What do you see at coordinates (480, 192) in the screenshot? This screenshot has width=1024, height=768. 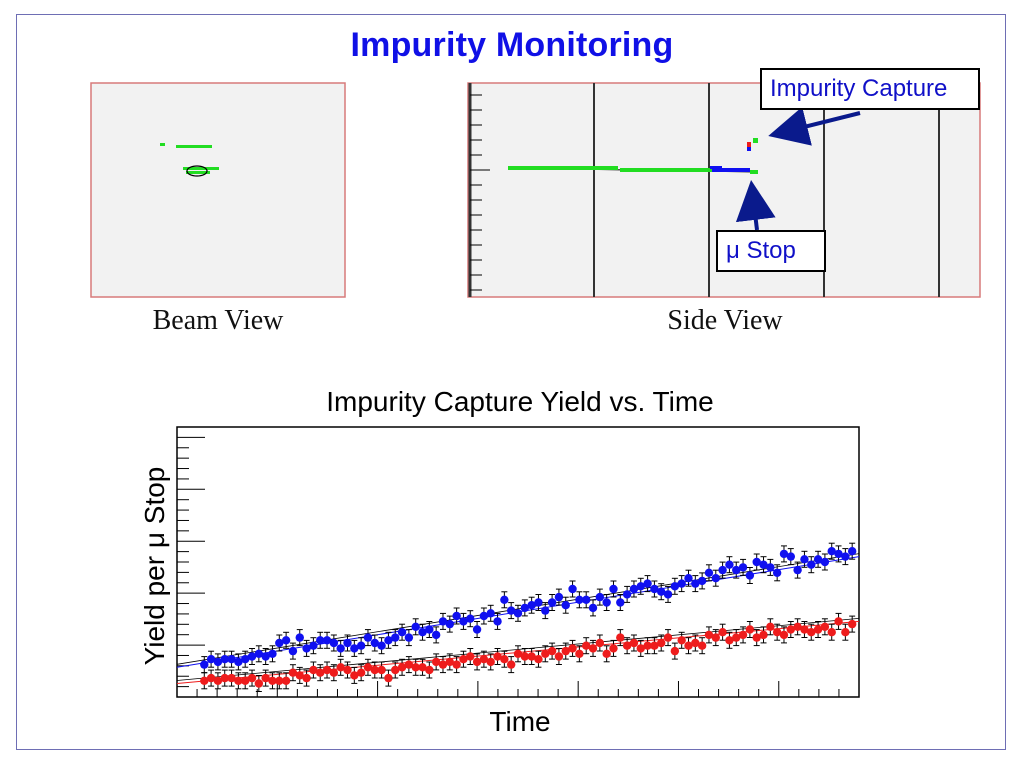 I see `side-view-ticks` at bounding box center [480, 192].